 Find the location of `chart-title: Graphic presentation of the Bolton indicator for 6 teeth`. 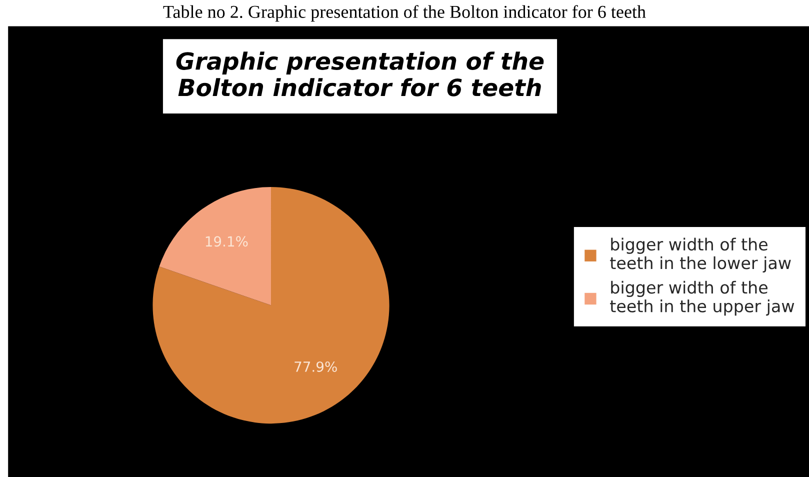

chart-title: Graphic presentation of the Bolton indicator for 6 teeth is located at coordinates (360, 74).